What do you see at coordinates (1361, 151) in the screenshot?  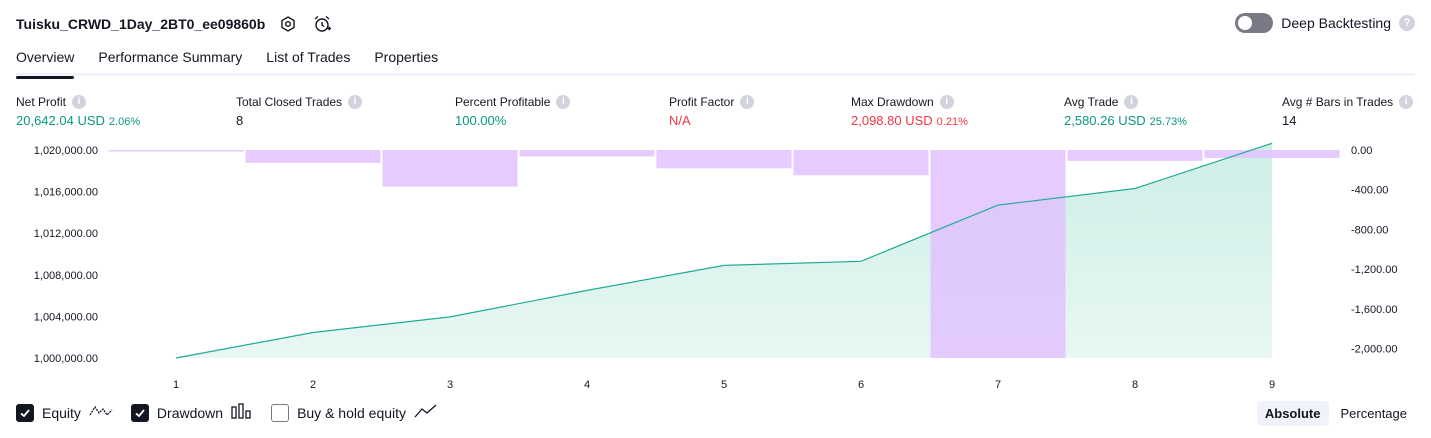 I see `right-tick-label: 0.00` at bounding box center [1361, 151].